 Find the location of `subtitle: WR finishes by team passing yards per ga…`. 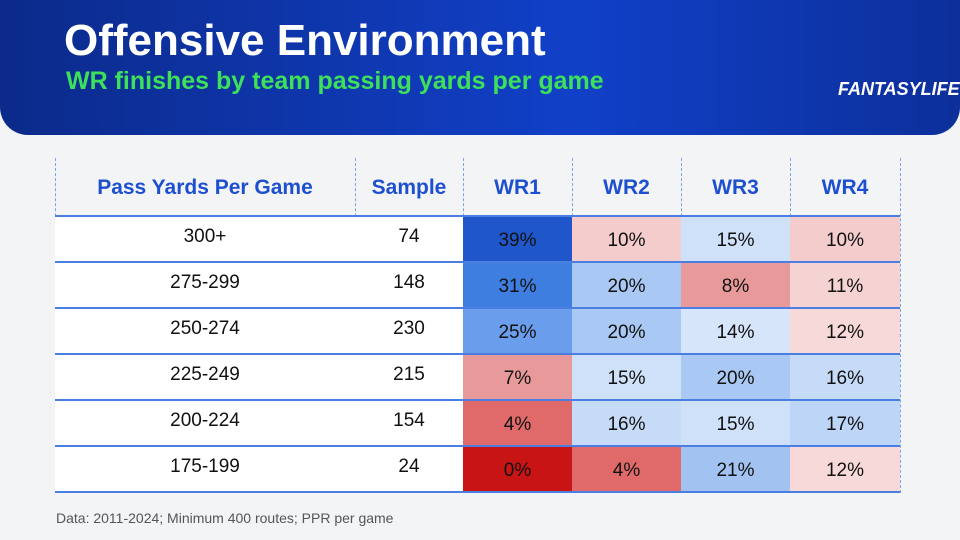

subtitle: WR finishes by team passing yards per ga… is located at coordinates (335, 81).